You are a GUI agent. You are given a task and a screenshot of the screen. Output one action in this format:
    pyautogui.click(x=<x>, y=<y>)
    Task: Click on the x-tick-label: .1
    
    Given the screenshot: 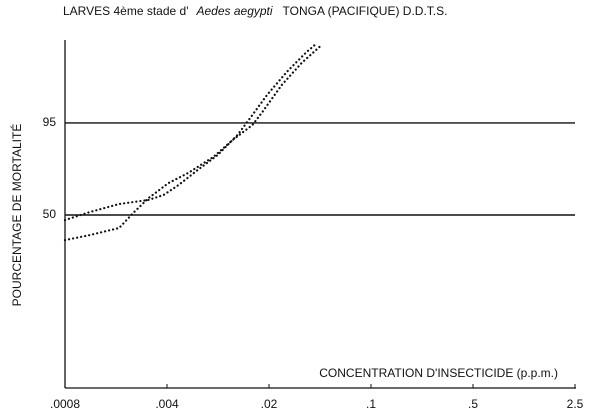 What is the action you would take?
    pyautogui.click(x=371, y=404)
    